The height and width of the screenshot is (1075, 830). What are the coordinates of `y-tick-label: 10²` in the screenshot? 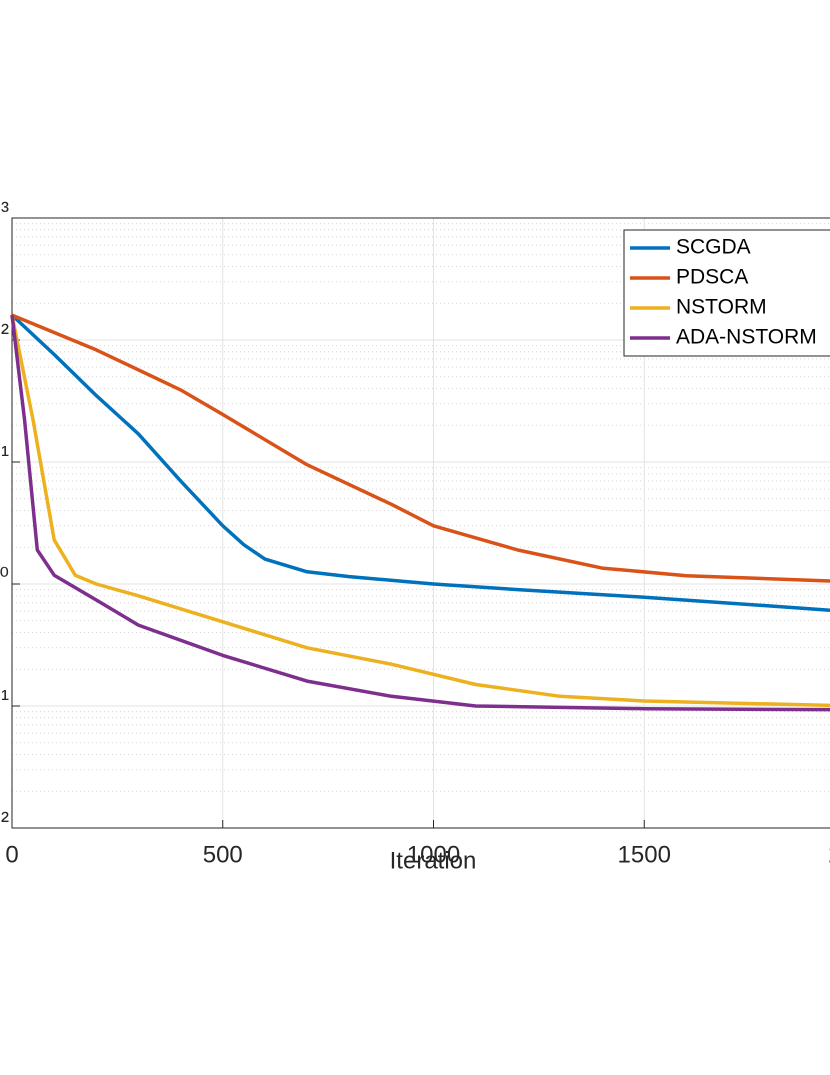 It's located at (4, 332).